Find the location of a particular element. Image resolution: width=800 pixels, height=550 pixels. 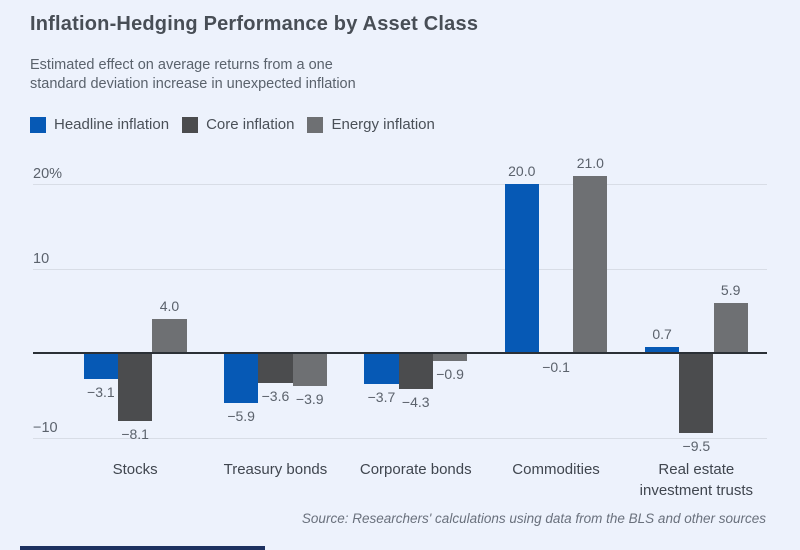

legend-item-core-inflation: Core inflation is located at coordinates (238, 124).